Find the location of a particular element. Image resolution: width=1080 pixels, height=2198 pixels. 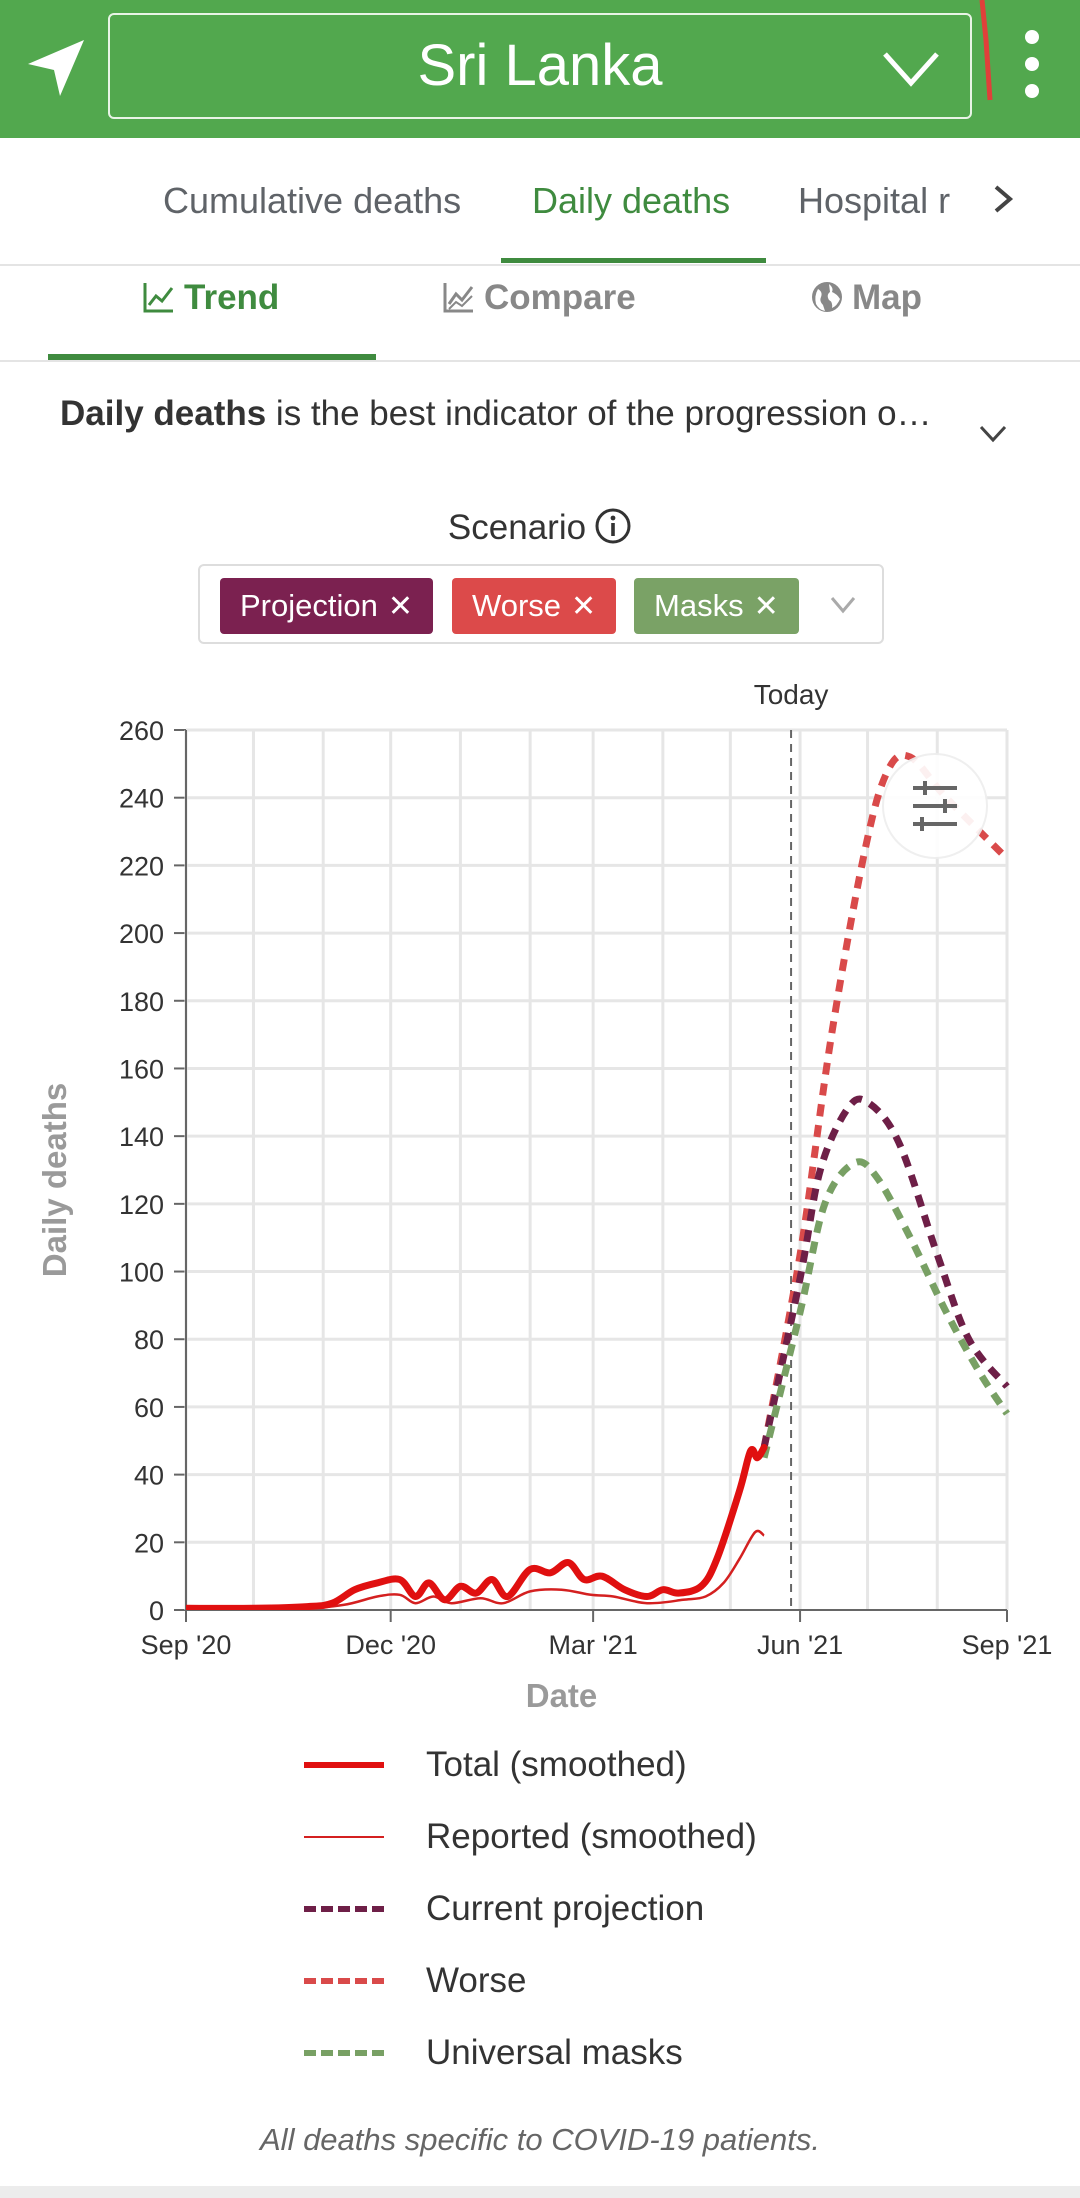

sliders-icon is located at coordinates (935, 806).